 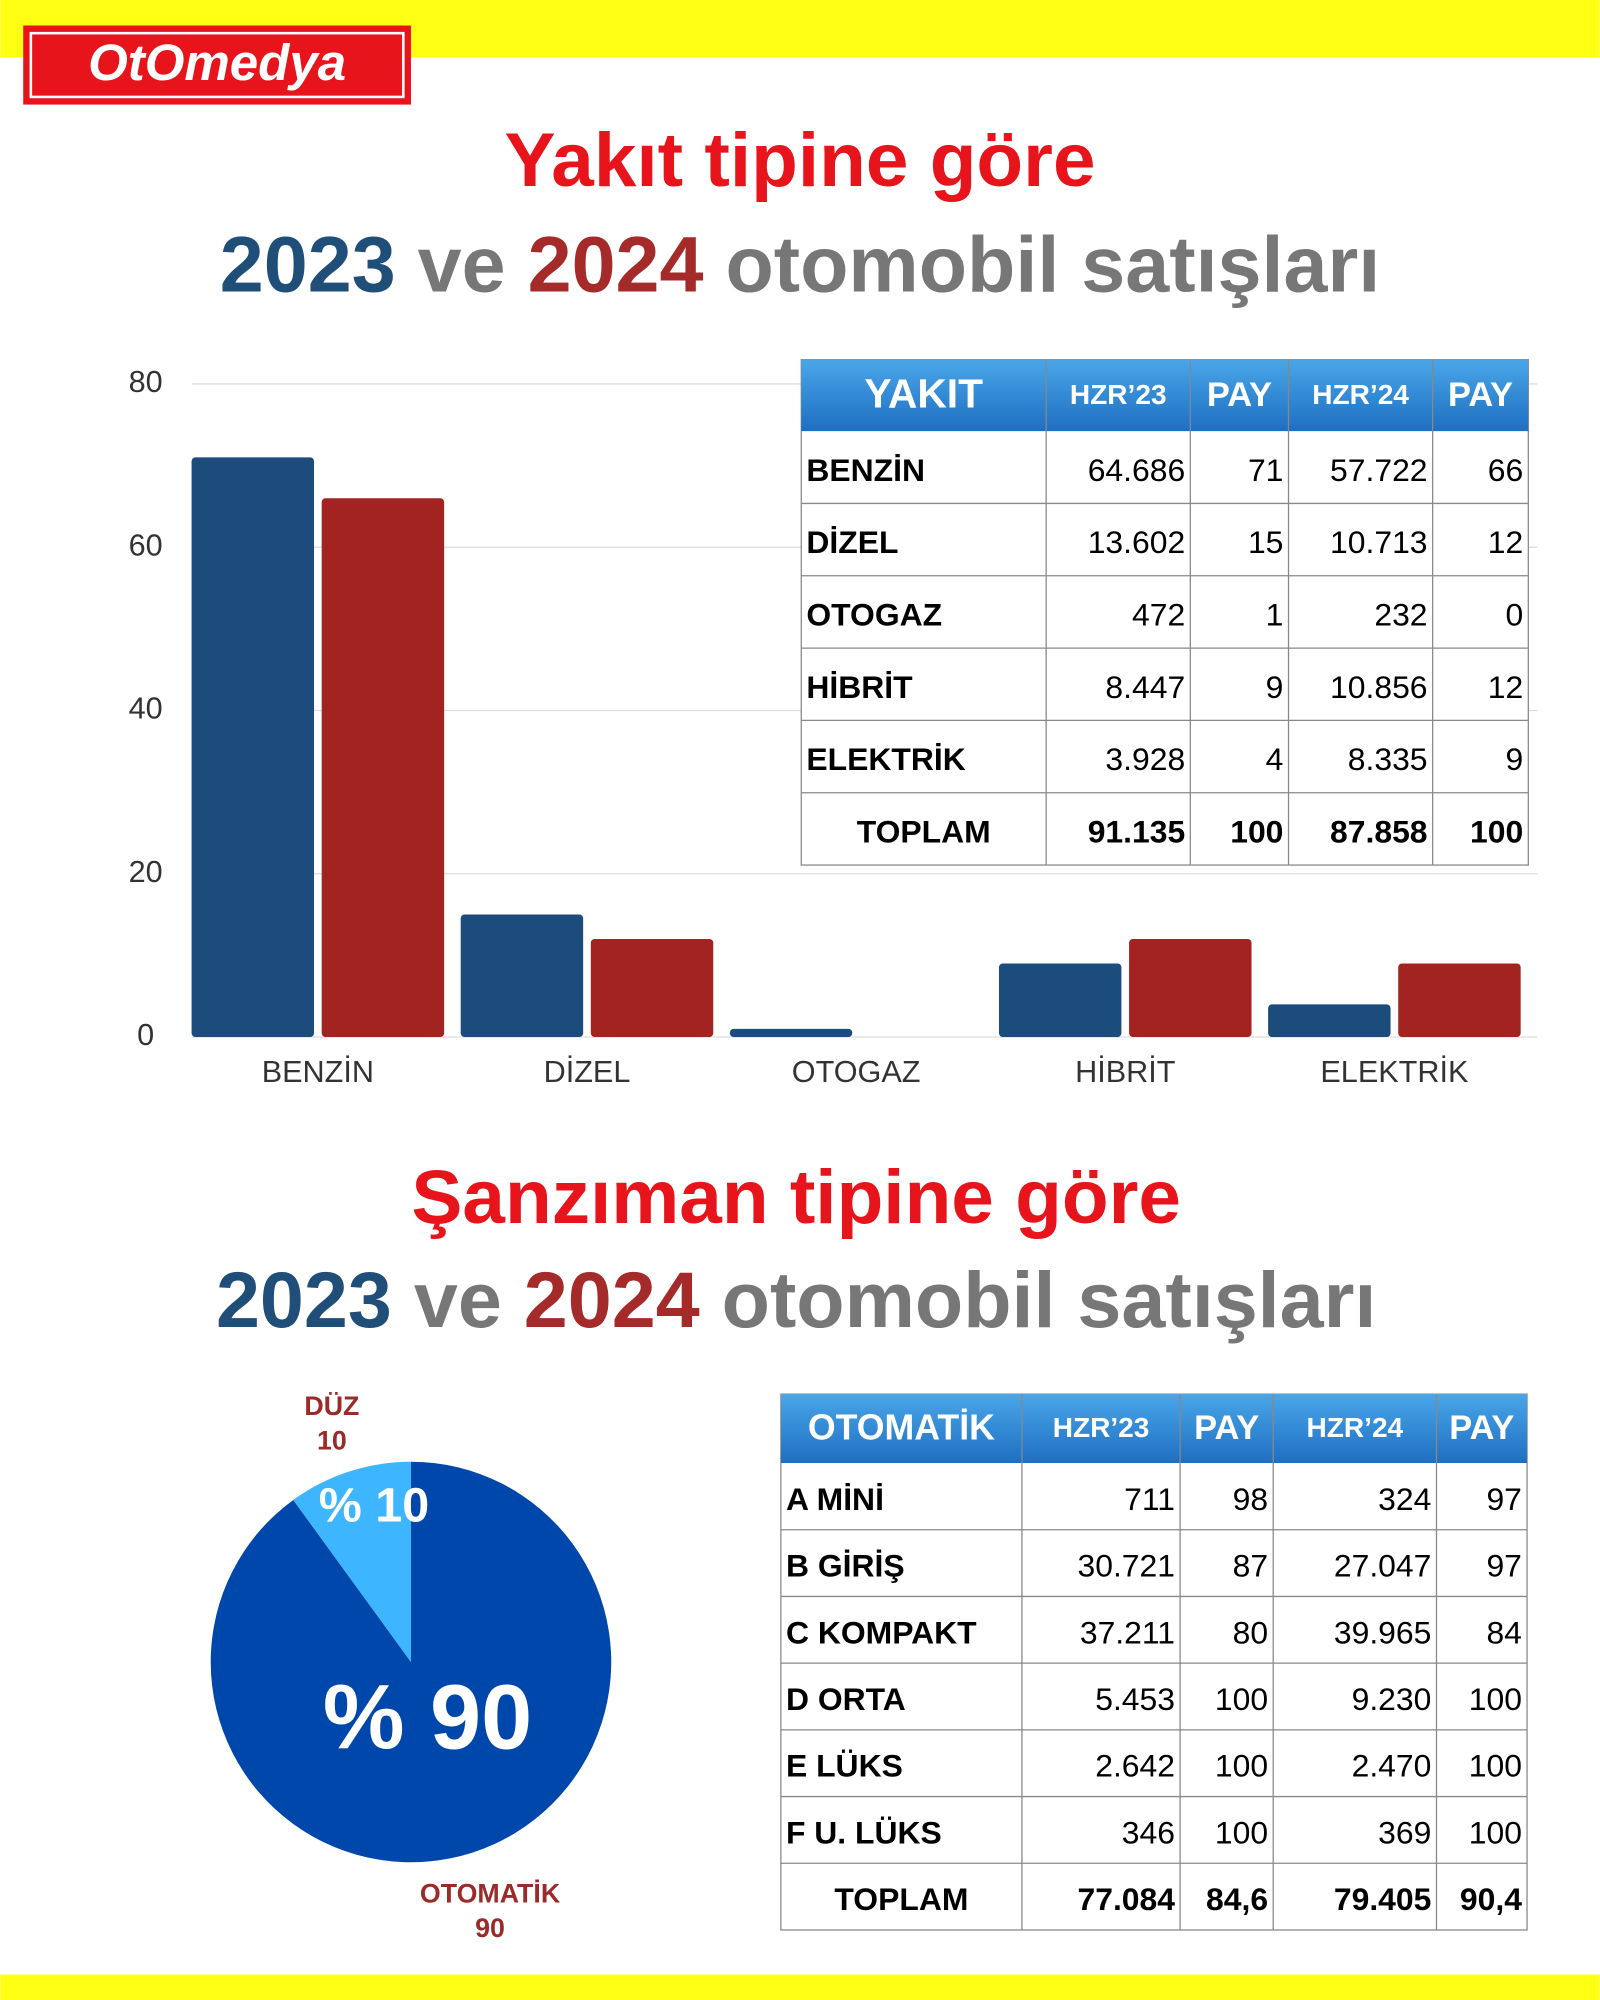 What do you see at coordinates (1514, 614) in the screenshot?
I see `table-cell: 0` at bounding box center [1514, 614].